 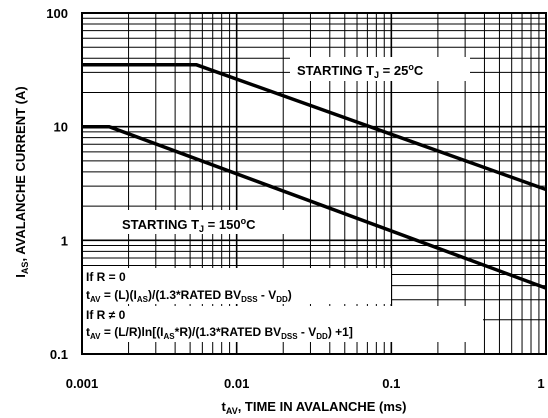 What do you see at coordinates (57, 13) in the screenshot?
I see `y-tick-label: 100` at bounding box center [57, 13].